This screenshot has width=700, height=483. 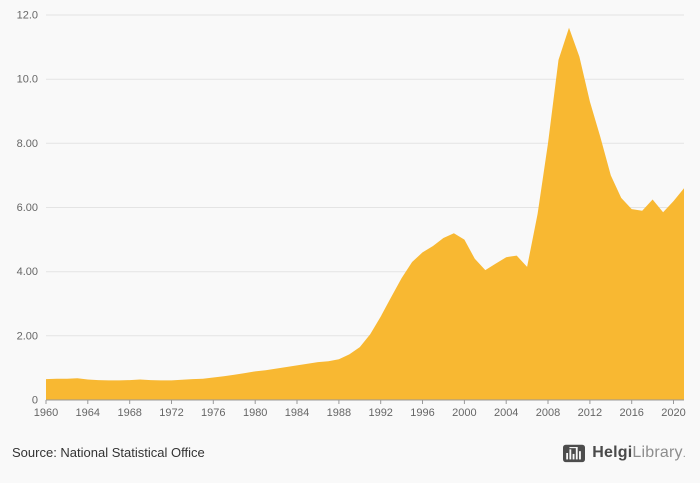 I want to click on svg-text: 10.0, so click(x=27, y=80).